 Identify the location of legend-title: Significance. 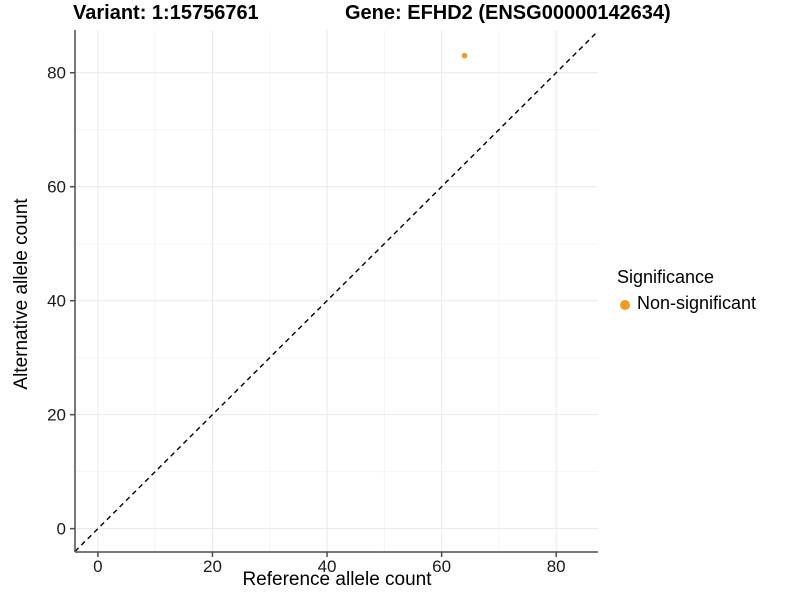
(666, 277).